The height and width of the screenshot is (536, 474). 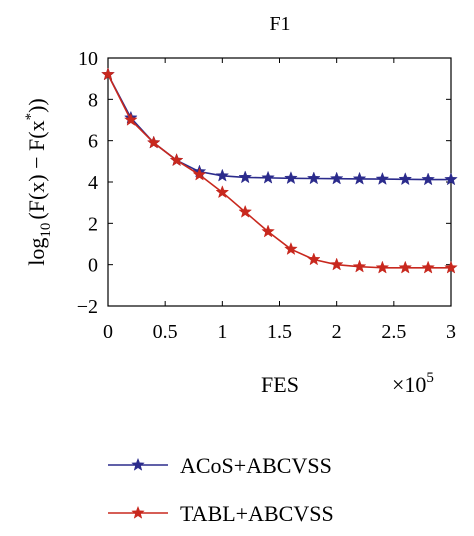 What do you see at coordinates (393, 332) in the screenshot?
I see `x-tick-label: 2.5` at bounding box center [393, 332].